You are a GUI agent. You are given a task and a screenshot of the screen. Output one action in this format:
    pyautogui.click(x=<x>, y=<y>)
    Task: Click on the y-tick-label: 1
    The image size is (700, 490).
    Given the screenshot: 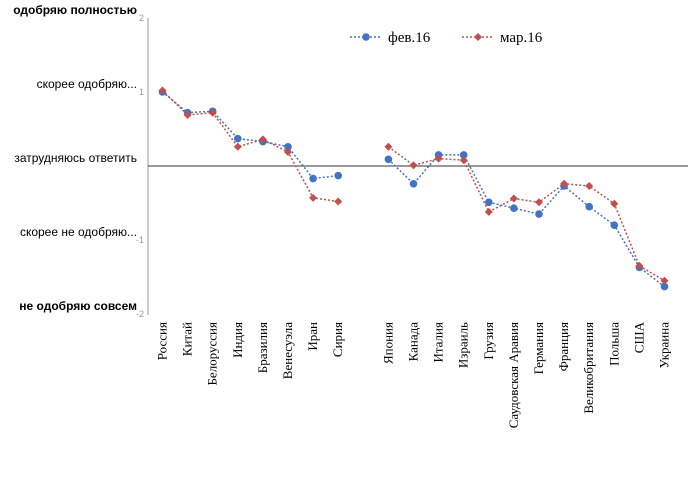 What is the action you would take?
    pyautogui.click(x=141, y=92)
    